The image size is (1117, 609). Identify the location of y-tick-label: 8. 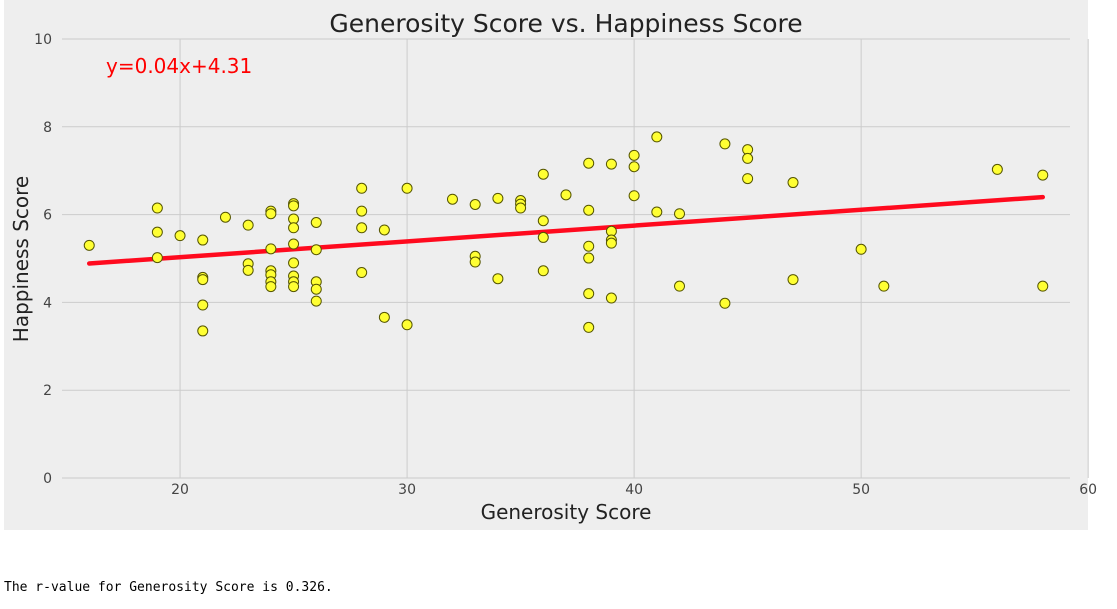
(47, 128).